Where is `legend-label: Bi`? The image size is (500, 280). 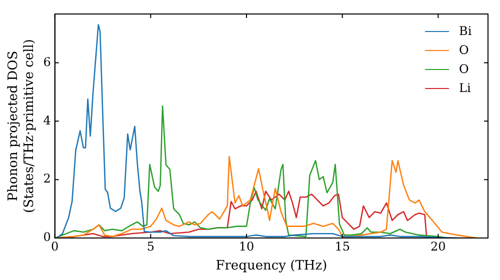 legend-label: Bi is located at coordinates (465, 31).